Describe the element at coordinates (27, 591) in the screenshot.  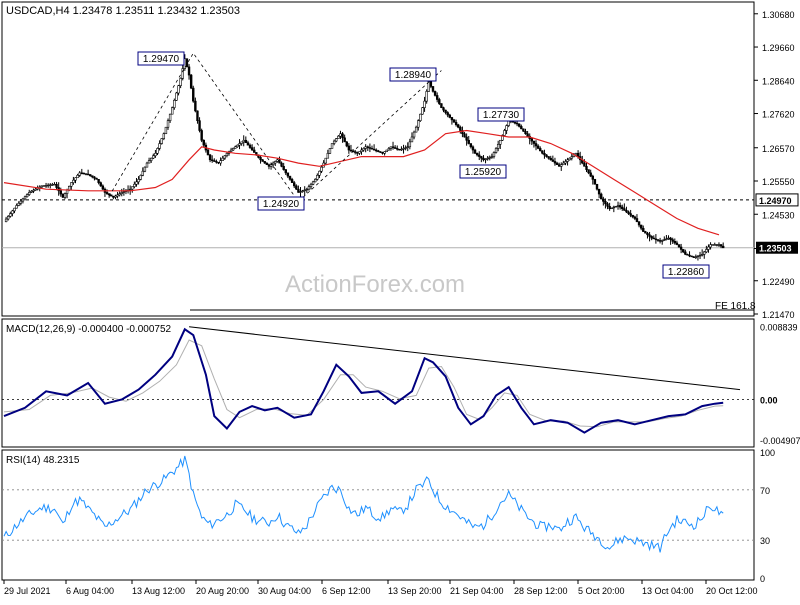
I see `time-tick-label: 29 Jul 2021` at that location.